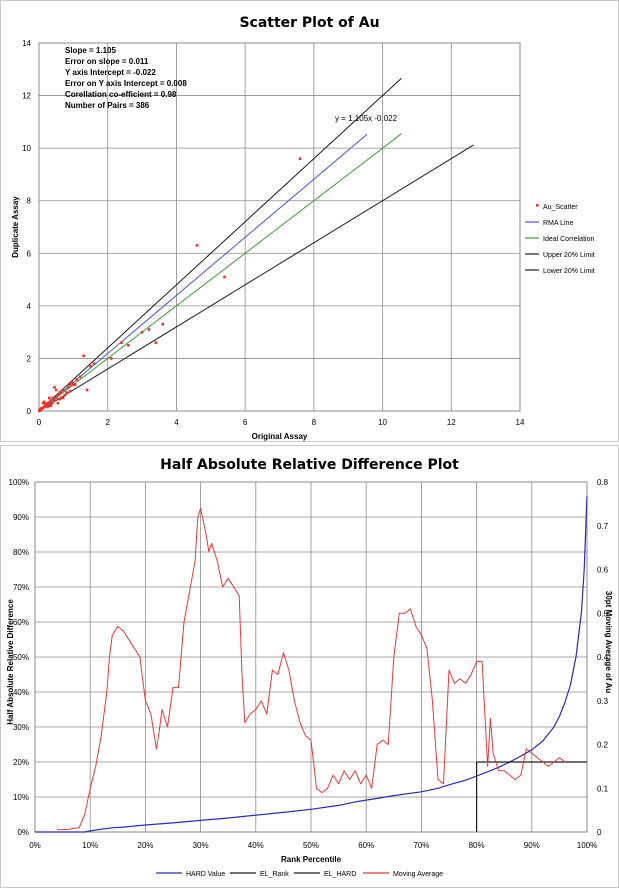 This screenshot has width=619, height=892. What do you see at coordinates (39, 422) in the screenshot?
I see `x-tick-label: 0` at bounding box center [39, 422].